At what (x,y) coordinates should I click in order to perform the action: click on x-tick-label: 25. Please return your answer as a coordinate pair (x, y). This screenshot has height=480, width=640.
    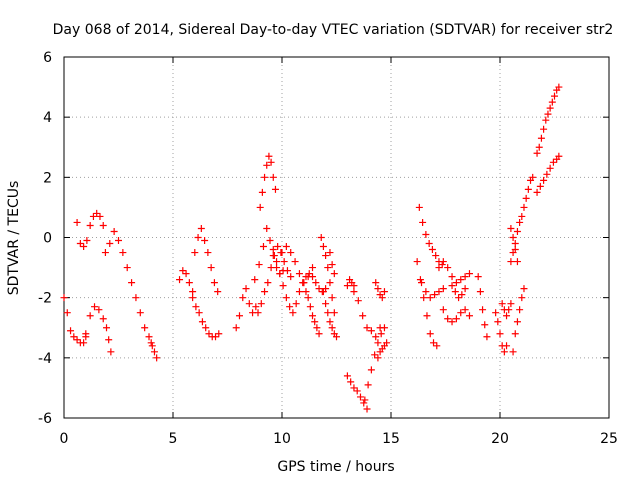
    Looking at the image, I should click on (609, 439).